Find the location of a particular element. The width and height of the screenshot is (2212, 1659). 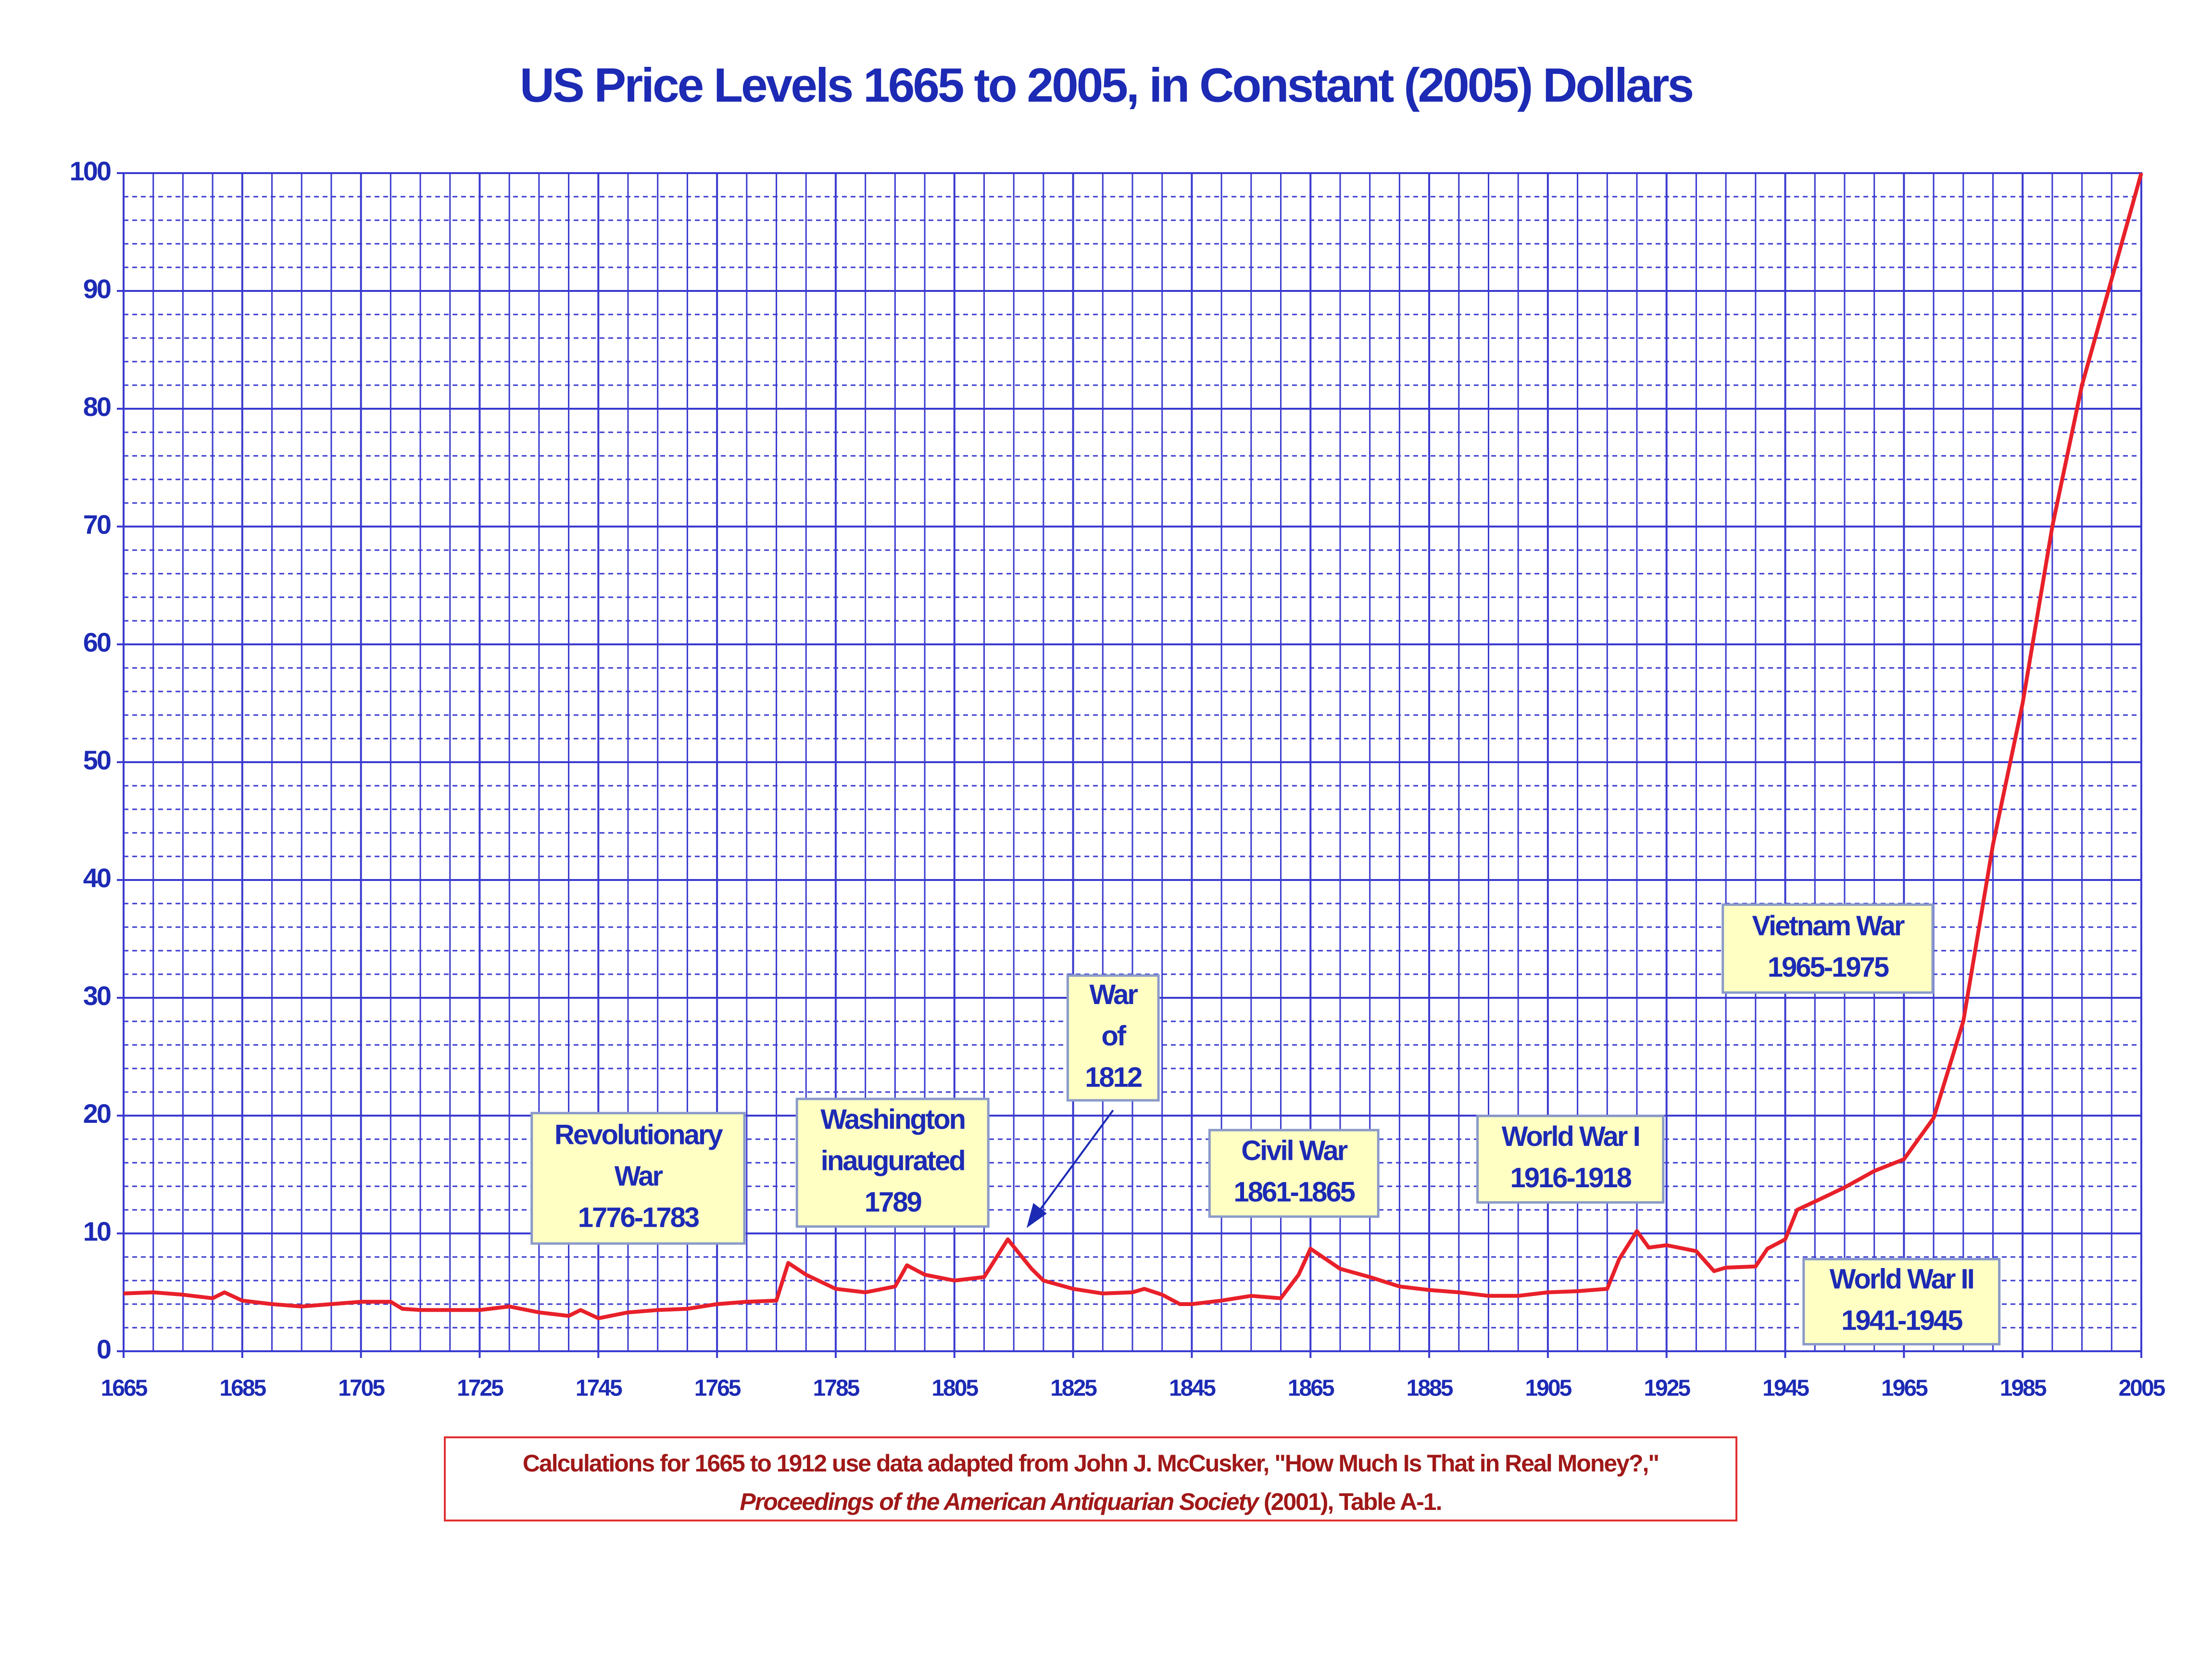

annotation-text: 1861-1865 is located at coordinates (1294, 1191).